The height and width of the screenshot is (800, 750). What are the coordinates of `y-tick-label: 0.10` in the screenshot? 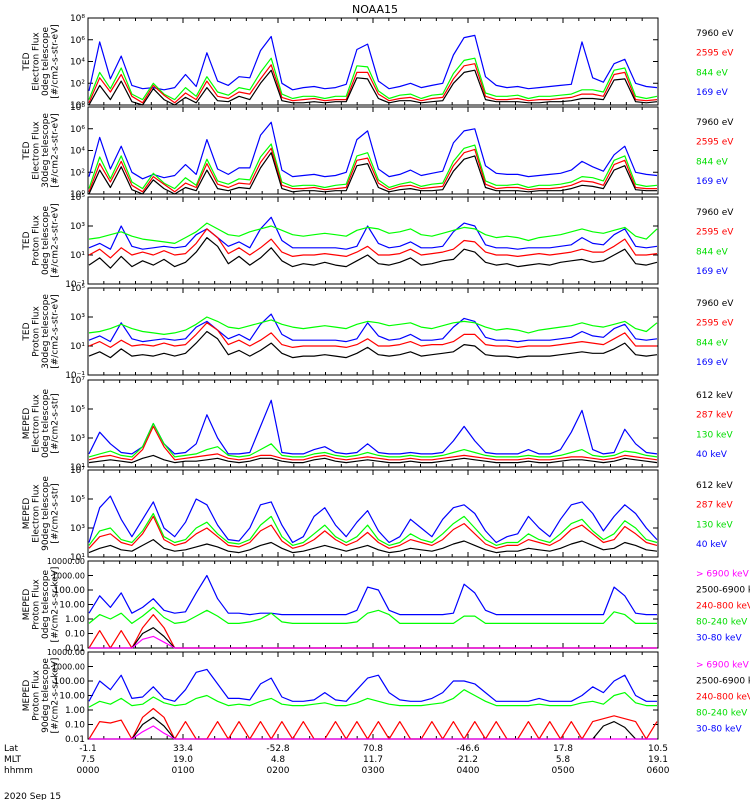 It's located at (75, 726).